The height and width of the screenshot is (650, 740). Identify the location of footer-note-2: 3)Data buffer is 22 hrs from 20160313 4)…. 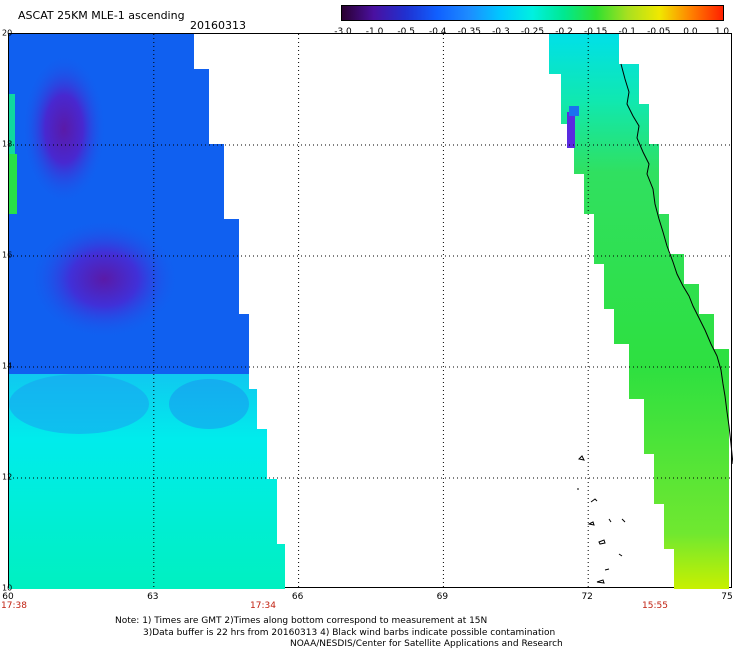
(349, 633).